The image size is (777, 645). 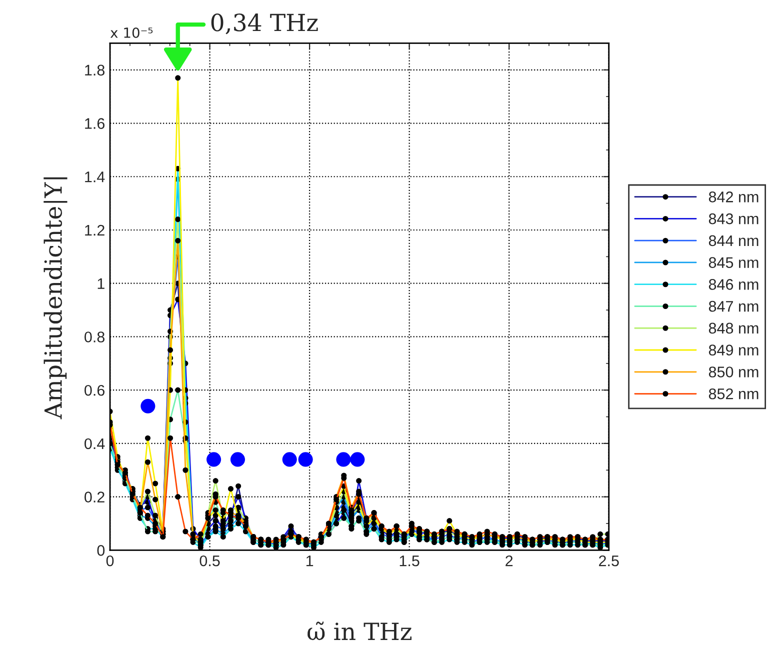 I want to click on x-tick-label: 1.5, so click(x=410, y=561).